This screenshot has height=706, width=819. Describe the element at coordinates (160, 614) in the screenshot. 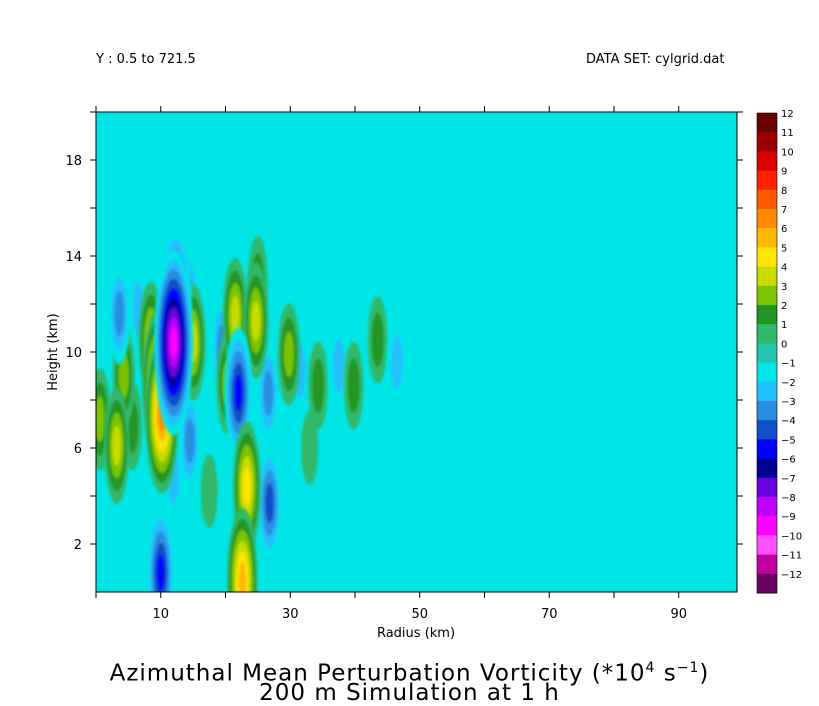

I see `x-tick-label: 10` at that location.